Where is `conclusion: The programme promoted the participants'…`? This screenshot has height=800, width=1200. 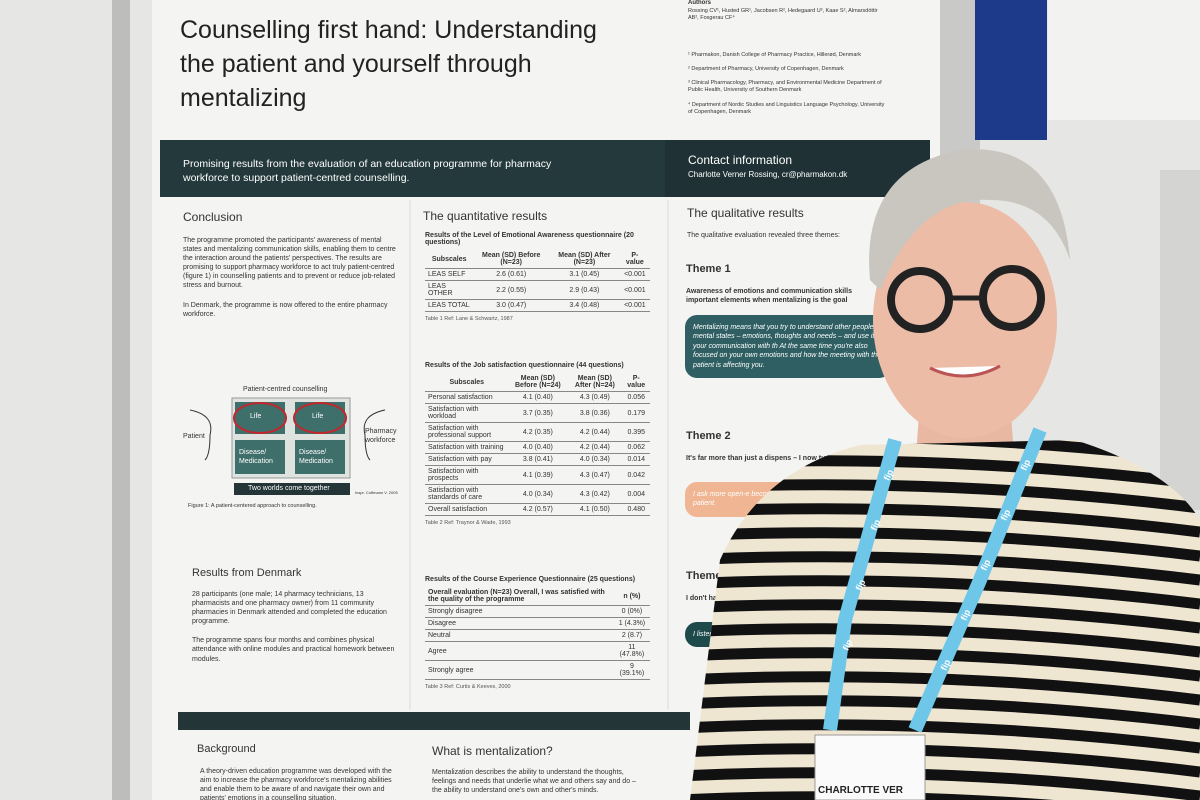 conclusion: The programme promoted the participants'… is located at coordinates (290, 282).